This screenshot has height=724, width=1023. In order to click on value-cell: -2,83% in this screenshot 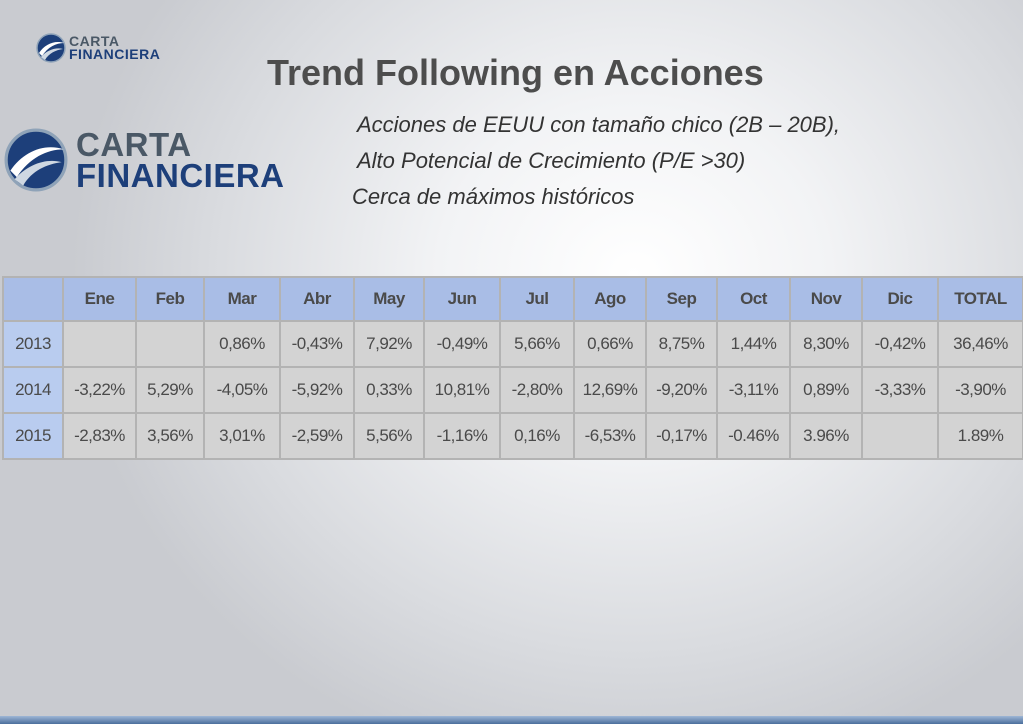, I will do `click(99, 436)`.